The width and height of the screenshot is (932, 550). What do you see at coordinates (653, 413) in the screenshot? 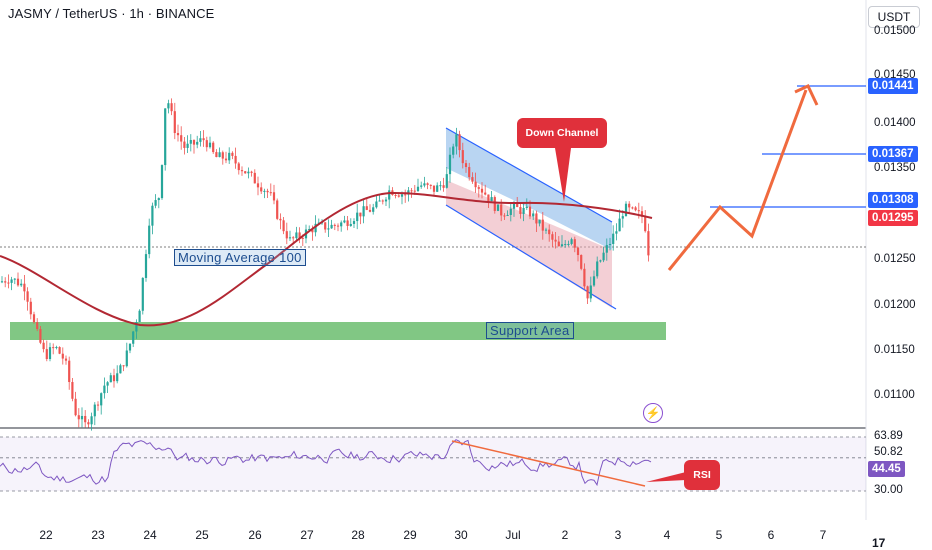
I see `lightning-icon: ⚡` at bounding box center [653, 413].